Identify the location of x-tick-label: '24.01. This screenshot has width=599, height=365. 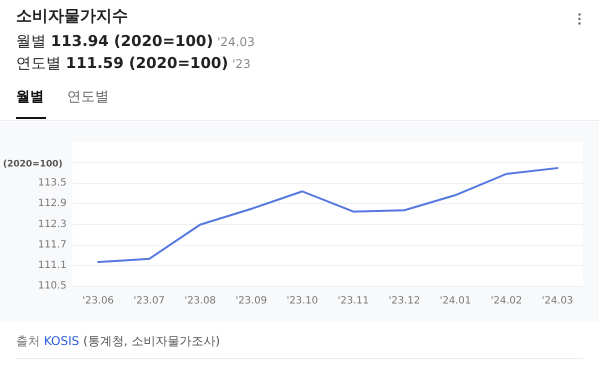
(456, 301).